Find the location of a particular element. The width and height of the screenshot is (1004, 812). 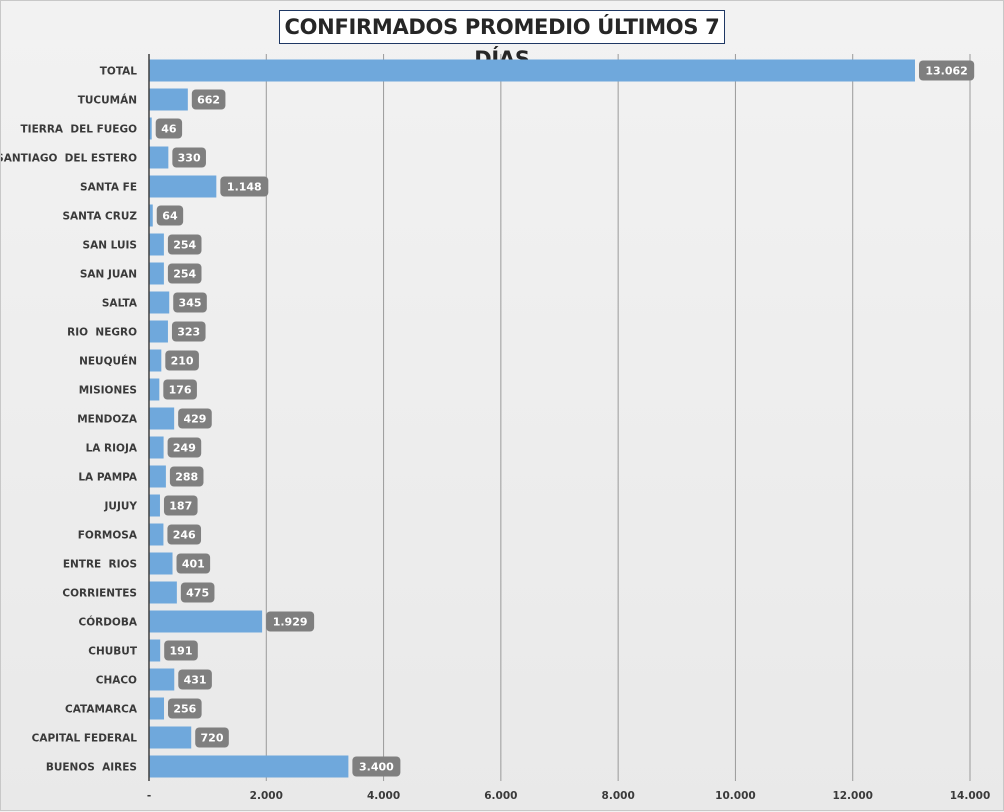

value-label: 64 is located at coordinates (170, 215).